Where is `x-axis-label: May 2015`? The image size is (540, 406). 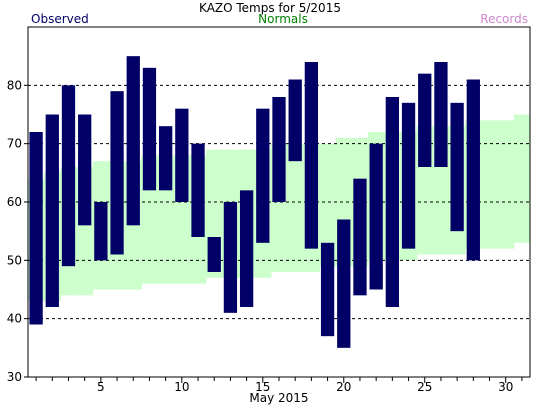 x-axis-label: May 2015 is located at coordinates (278, 398).